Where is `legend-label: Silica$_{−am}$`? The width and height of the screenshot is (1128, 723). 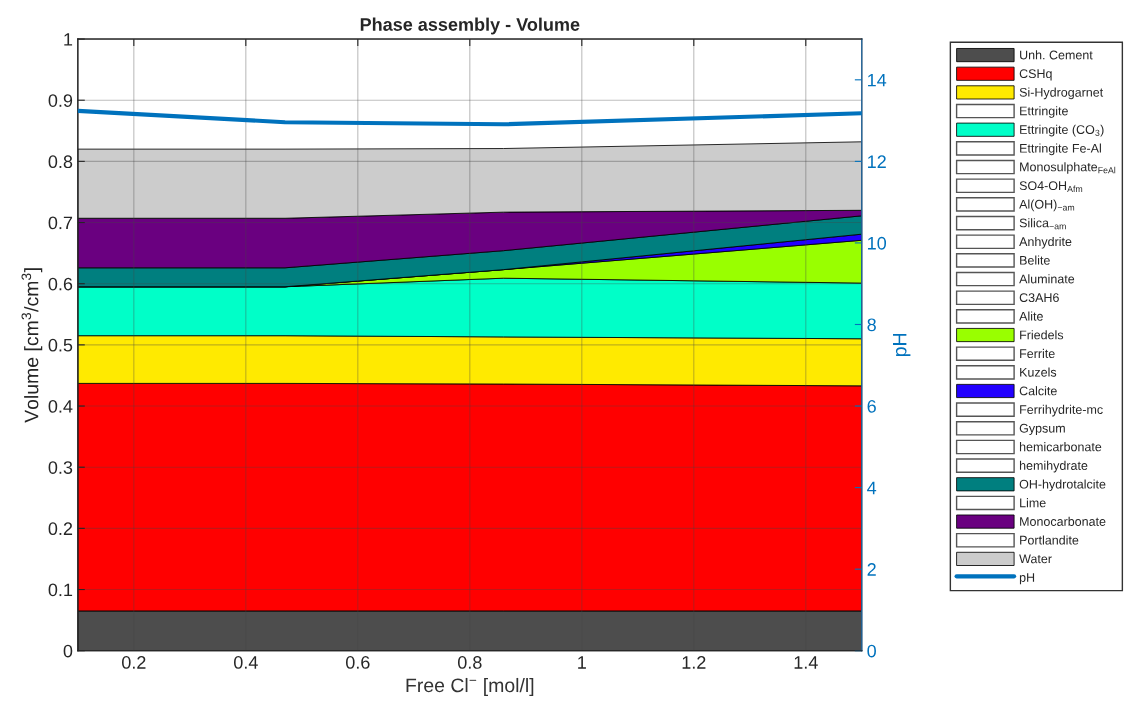
legend-label: Silica$_{−am}$ is located at coordinates (1042, 224).